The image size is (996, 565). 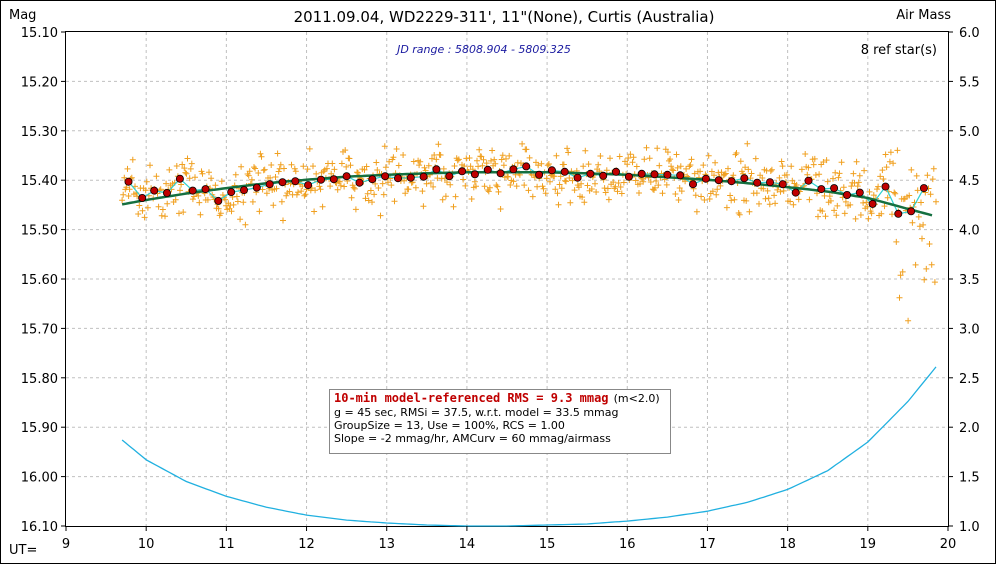 What do you see at coordinates (39, 33) in the screenshot?
I see `y-tick-label: 15.10` at bounding box center [39, 33].